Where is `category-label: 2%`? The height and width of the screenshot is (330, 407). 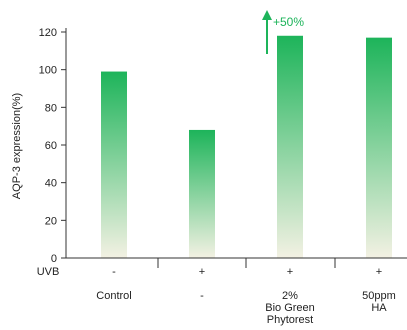
category-label: 2% is located at coordinates (290, 296).